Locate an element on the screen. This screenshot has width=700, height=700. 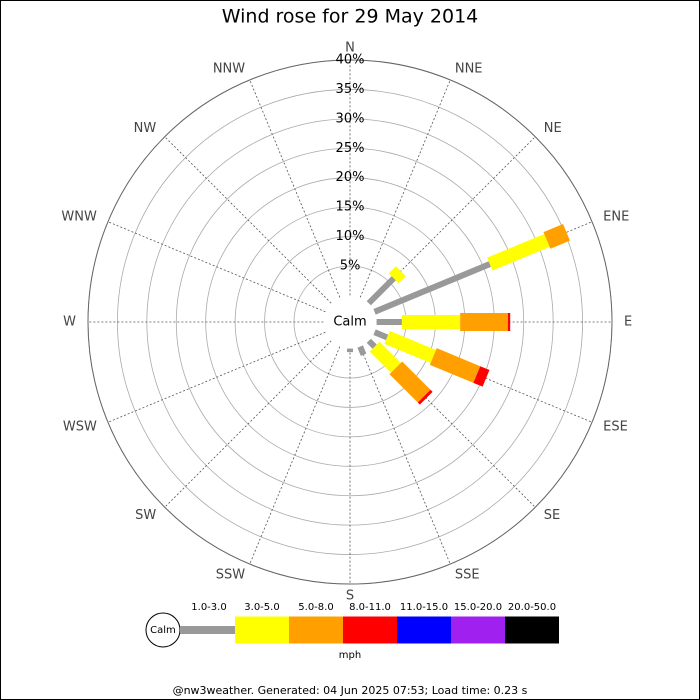
direction-label: ENE is located at coordinates (616, 217).